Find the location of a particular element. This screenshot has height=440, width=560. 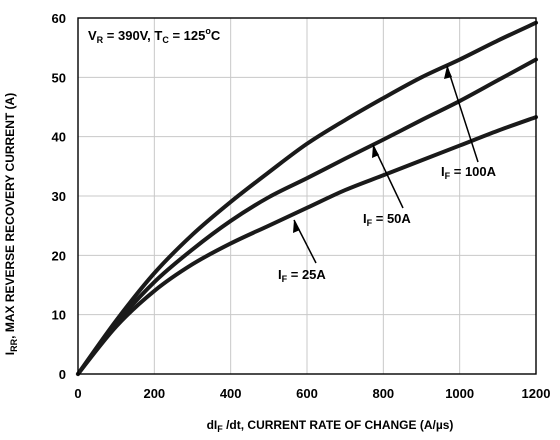

x-tick-label: 0 is located at coordinates (77, 393).